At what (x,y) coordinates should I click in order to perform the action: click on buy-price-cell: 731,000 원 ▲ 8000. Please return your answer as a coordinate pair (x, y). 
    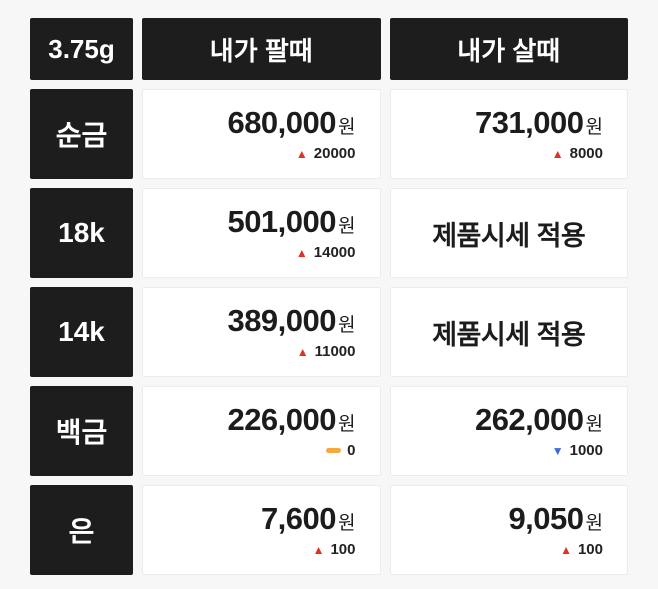
    Looking at the image, I should click on (508, 134).